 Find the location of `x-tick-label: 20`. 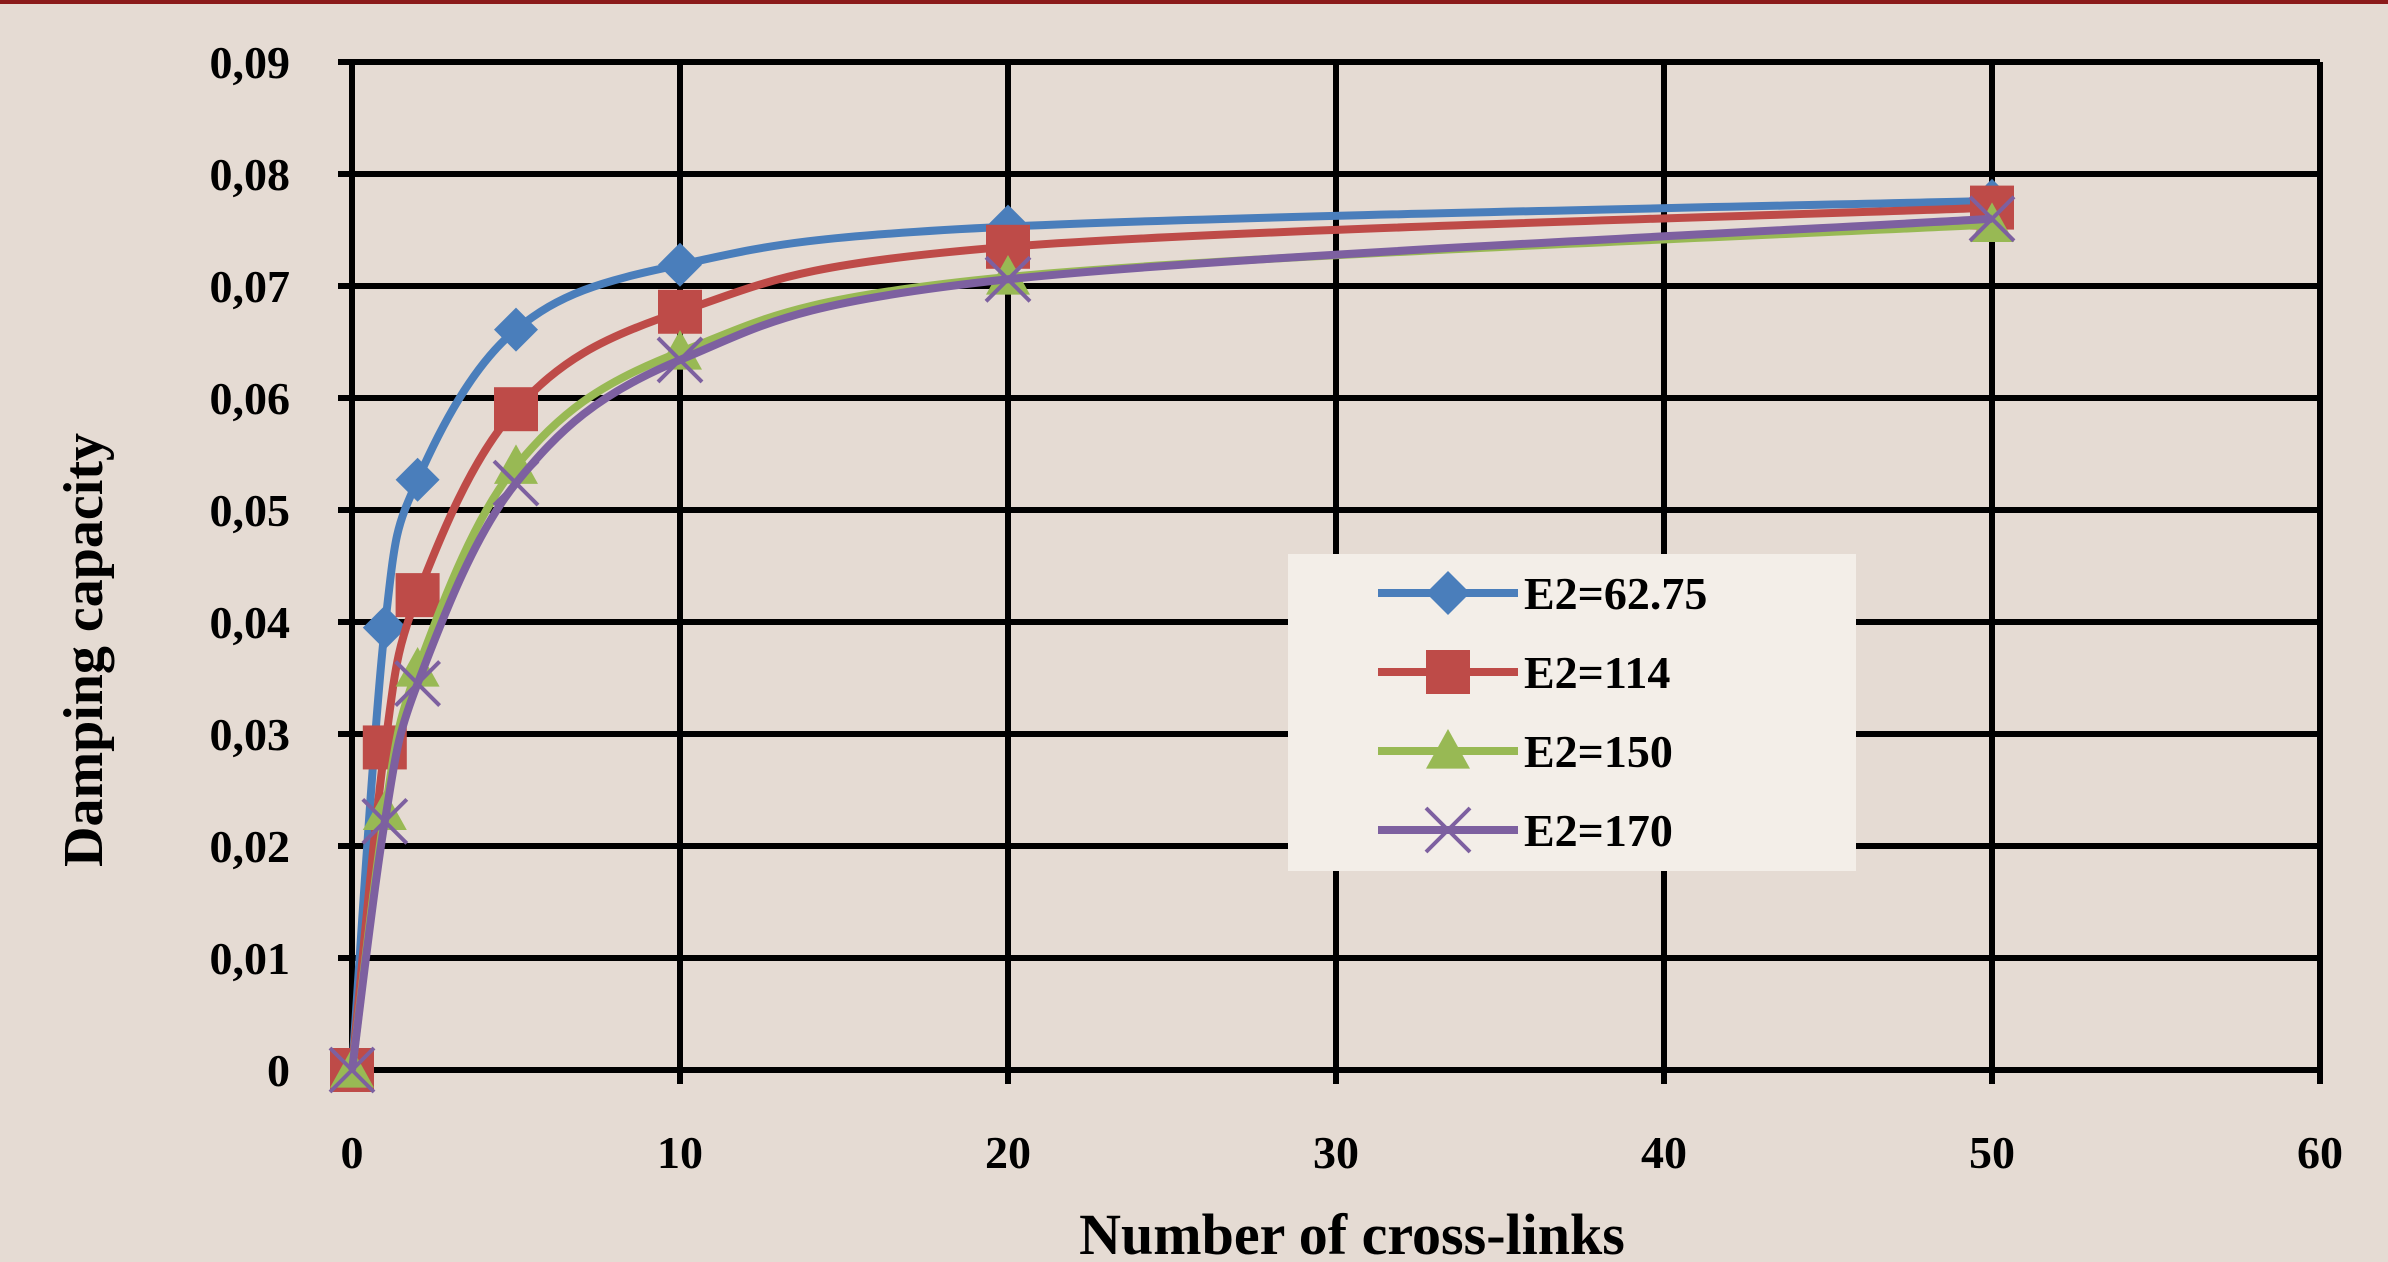

x-tick-label: 20 is located at coordinates (1008, 1152).